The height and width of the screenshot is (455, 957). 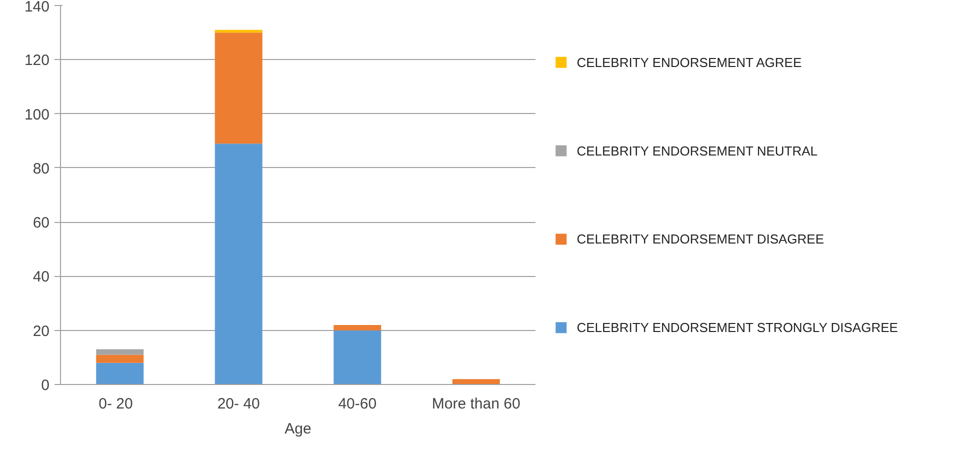 I want to click on y-tick-label: 40, so click(x=41, y=277).